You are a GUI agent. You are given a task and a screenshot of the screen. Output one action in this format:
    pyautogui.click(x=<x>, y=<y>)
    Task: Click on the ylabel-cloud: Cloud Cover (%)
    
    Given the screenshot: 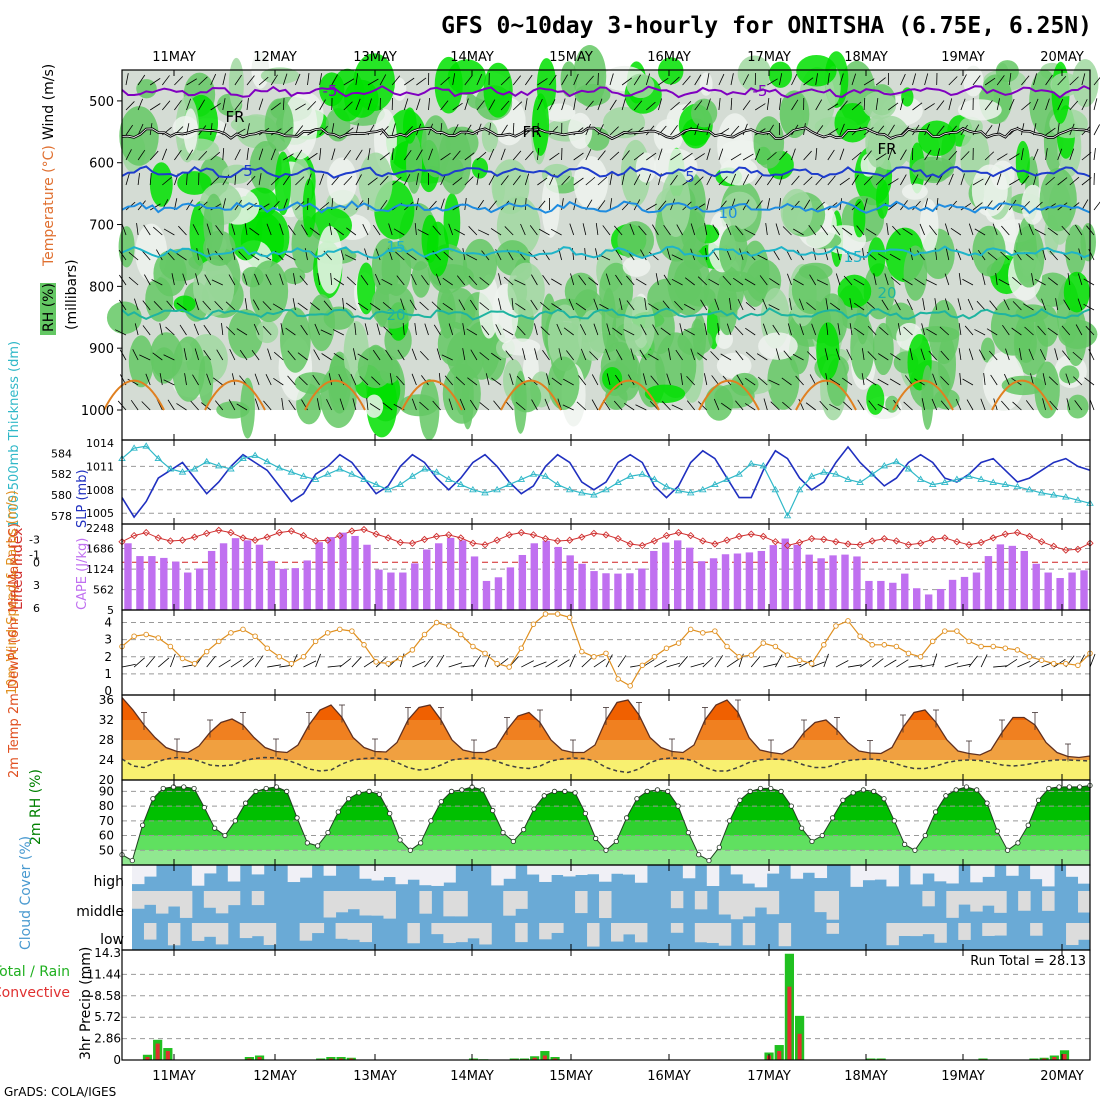 What is the action you would take?
    pyautogui.click(x=26, y=893)
    